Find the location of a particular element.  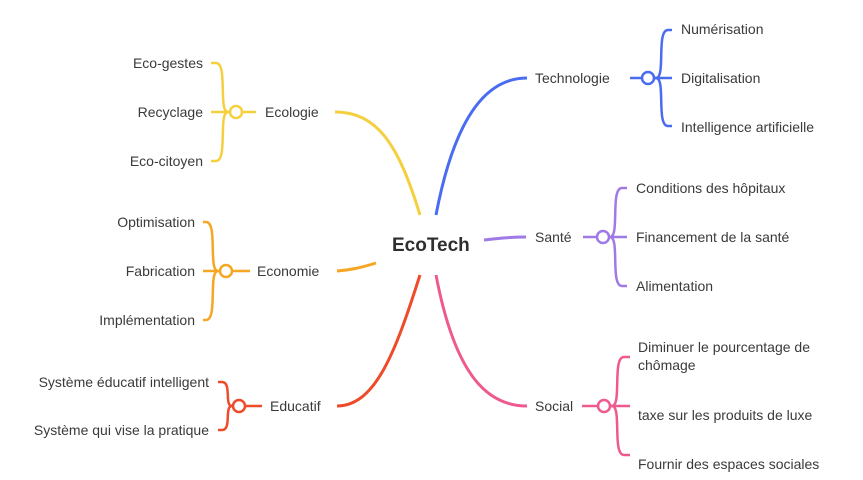

subtopic-social-3: Fournir des espaces sociales is located at coordinates (729, 464).